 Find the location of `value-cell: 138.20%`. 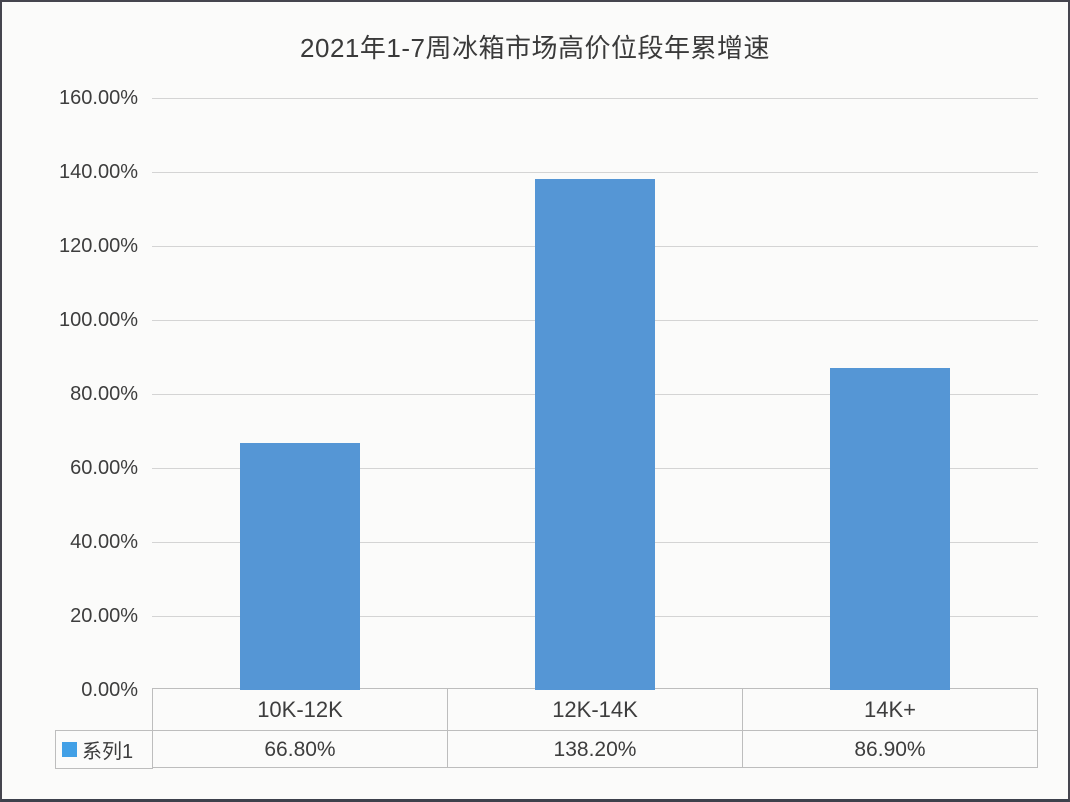

value-cell: 138.20% is located at coordinates (594, 749).